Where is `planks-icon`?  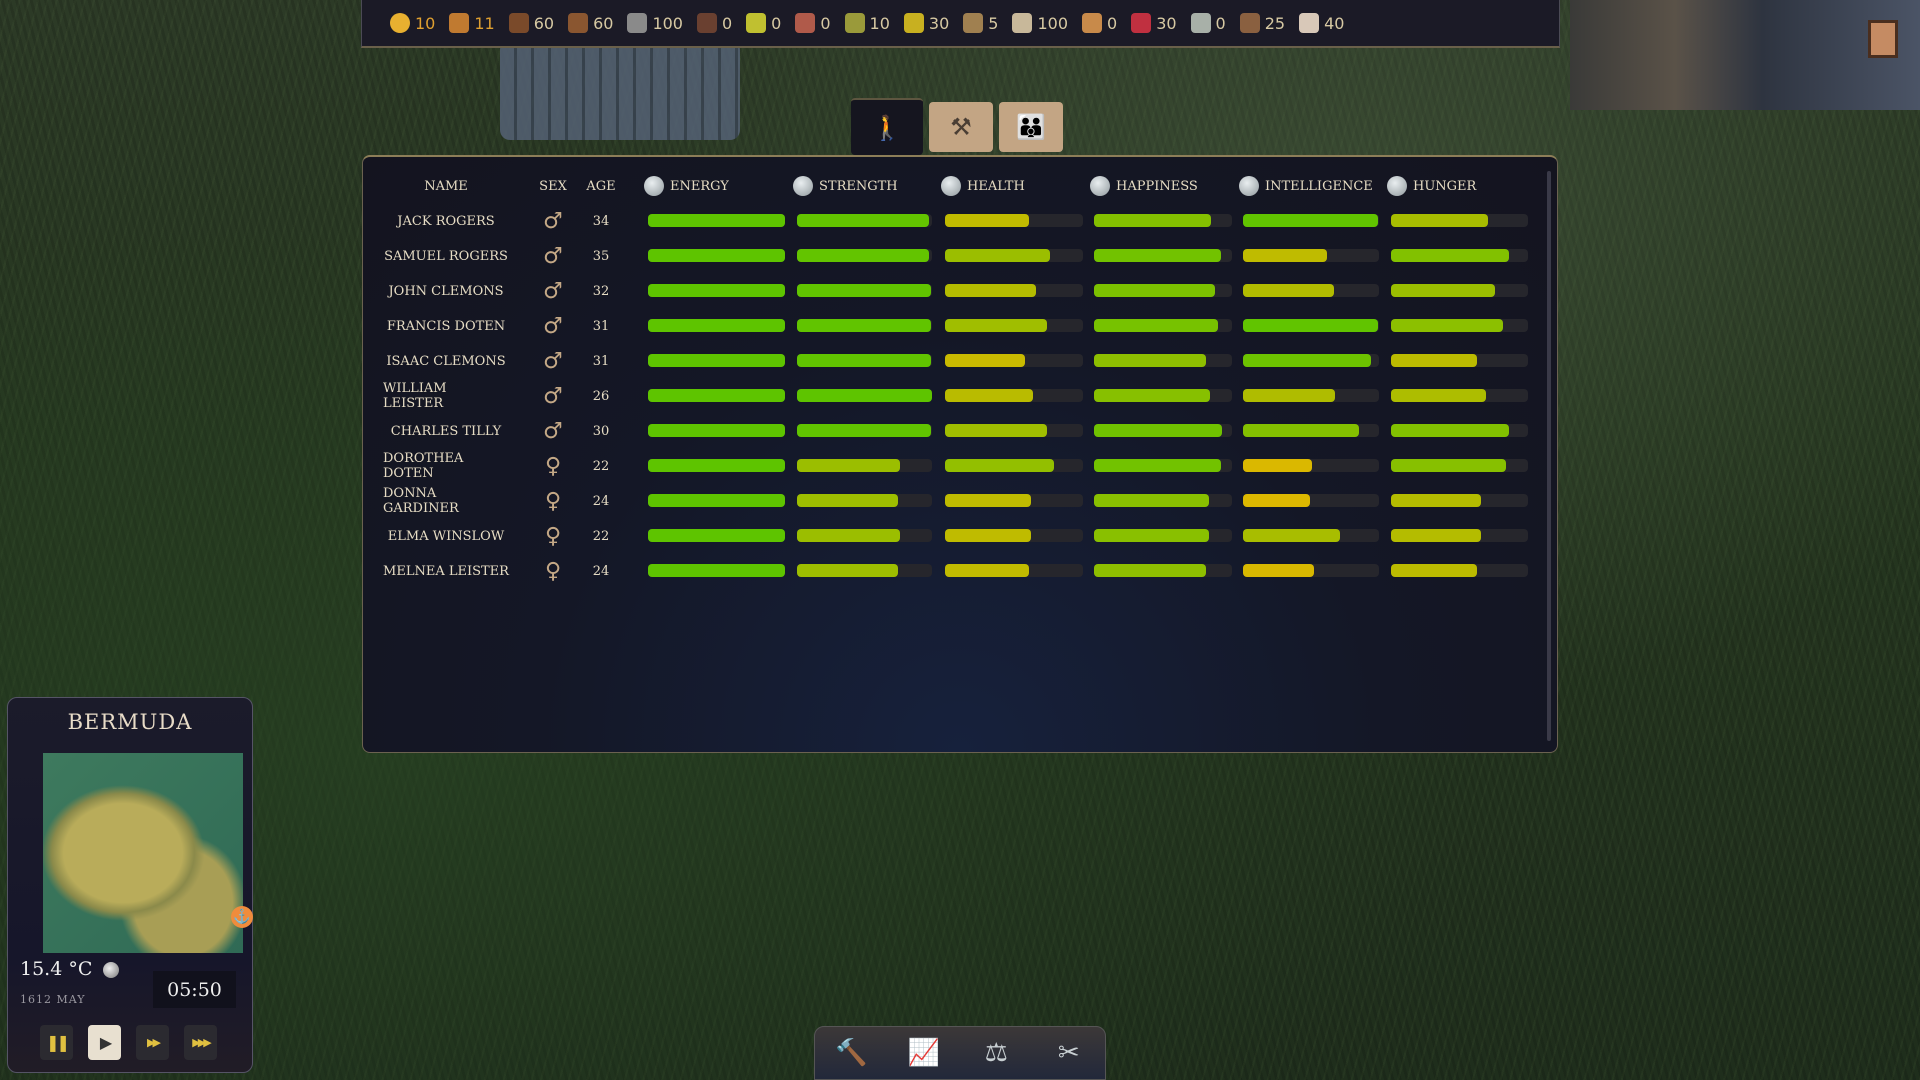 planks-icon is located at coordinates (578, 23).